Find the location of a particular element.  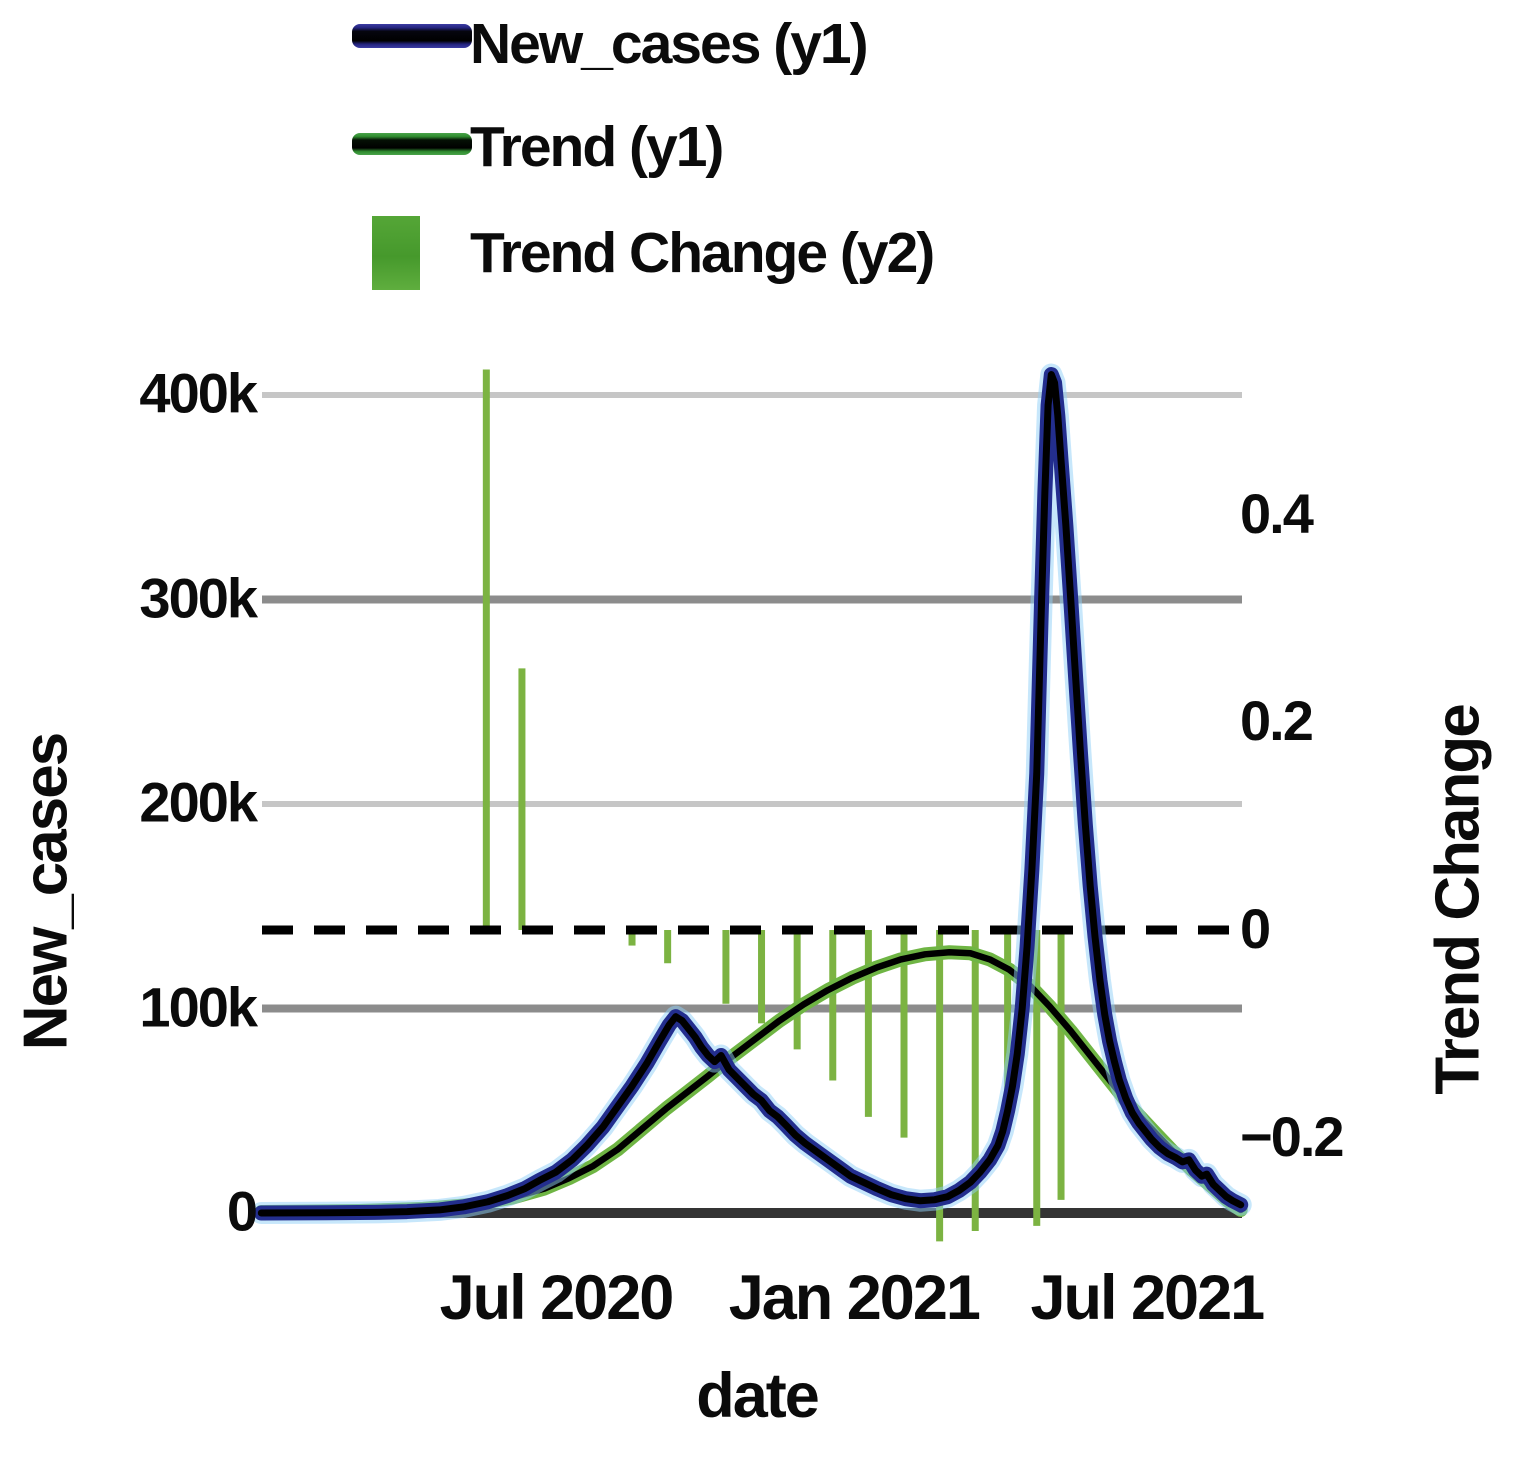

y1-tick-label: 0 is located at coordinates (242, 1211).